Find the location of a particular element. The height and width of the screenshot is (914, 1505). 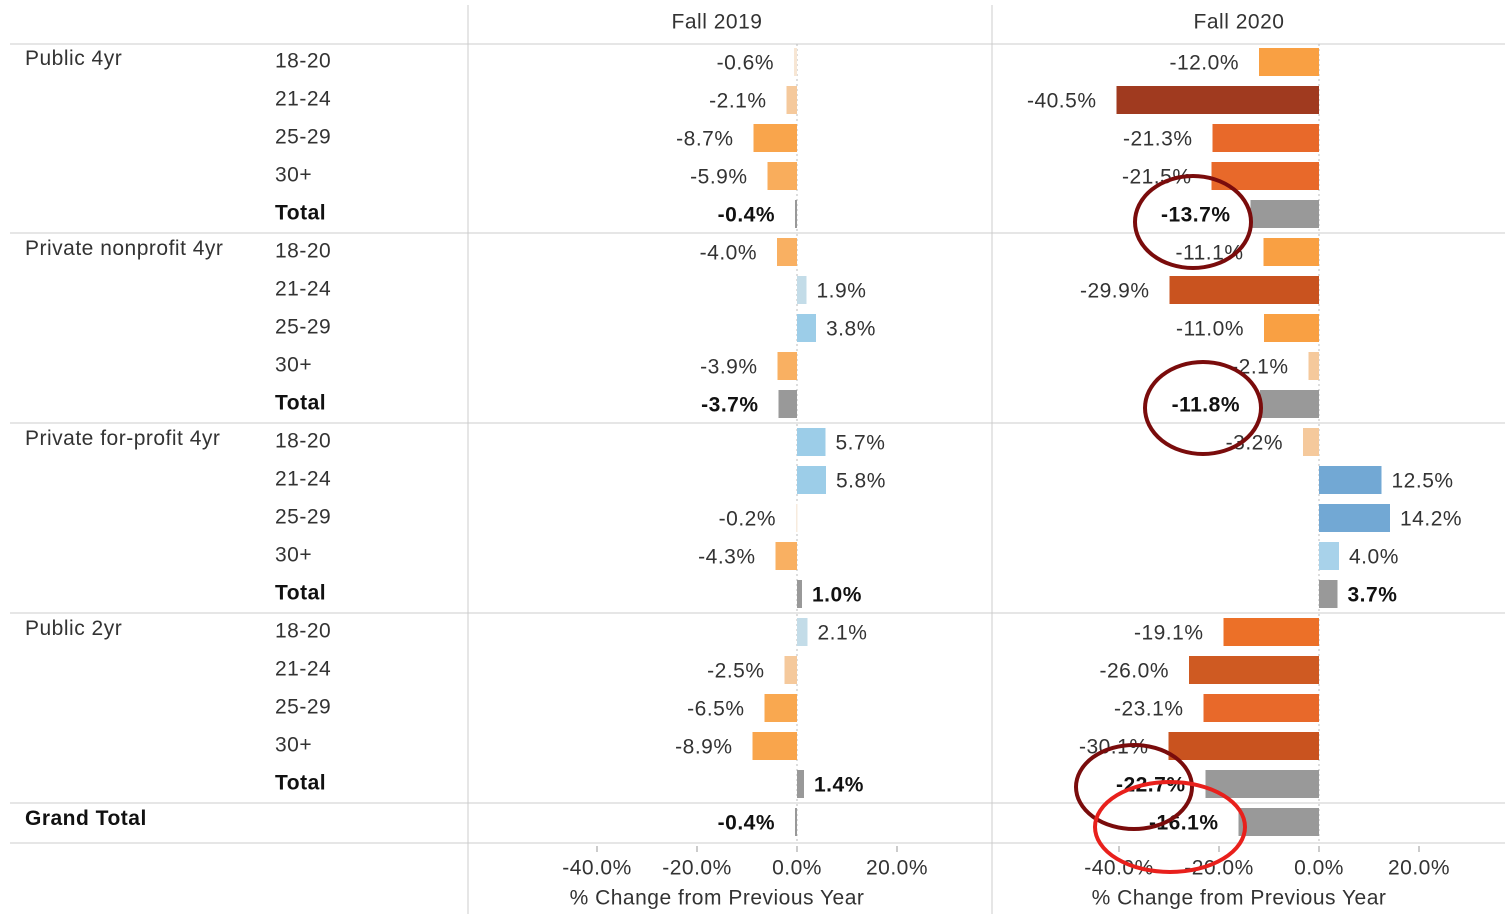

value-label: -3.9% is located at coordinates (728, 367).